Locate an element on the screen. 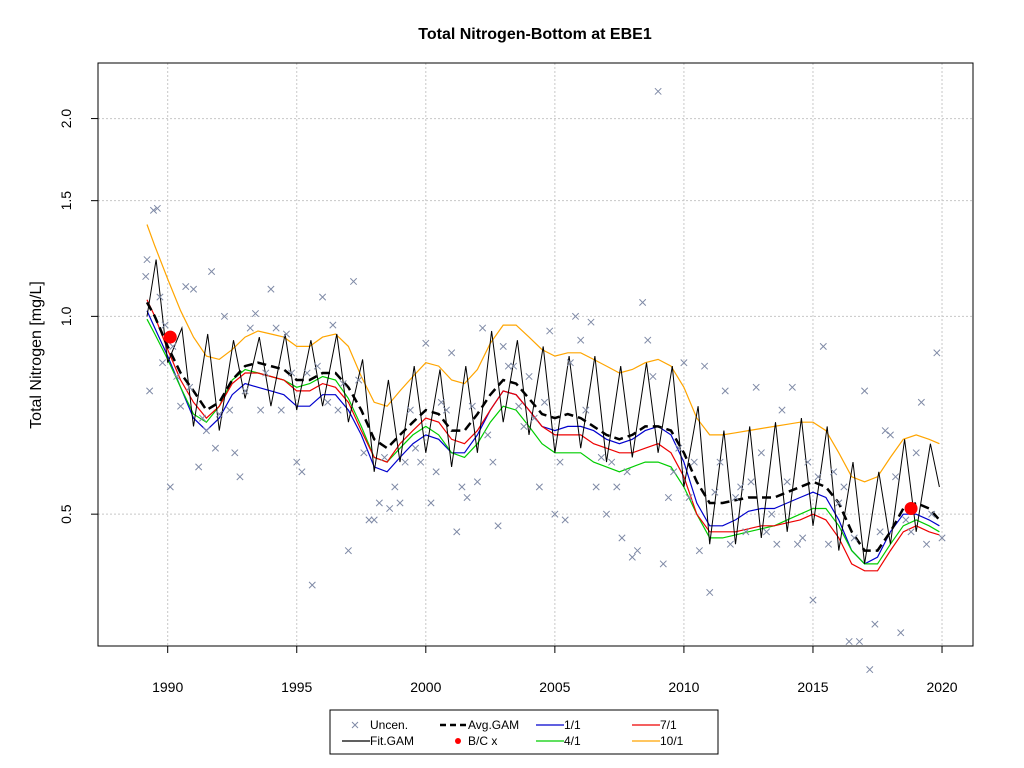 This screenshot has height=768, width=1024. legend-item: 1/1 is located at coordinates (558, 725).